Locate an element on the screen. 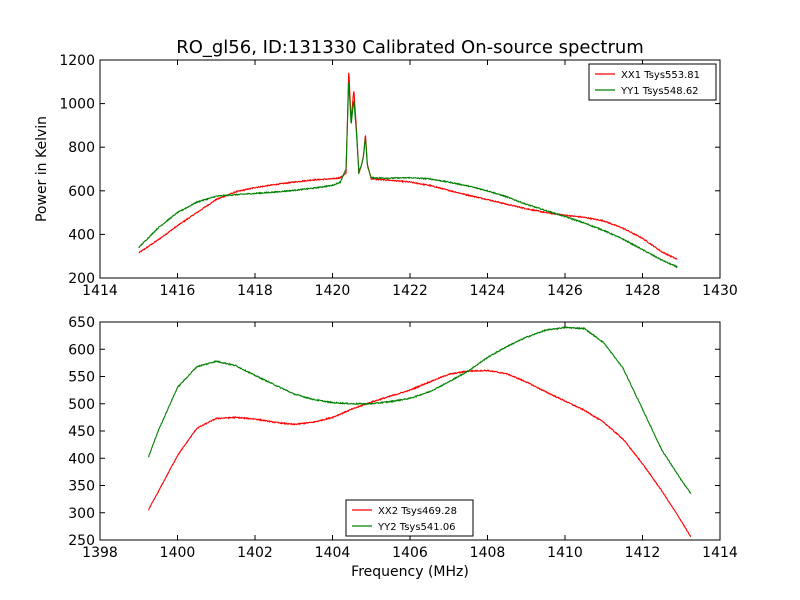  legend-label-yy2: YY2 Tsys541.06 is located at coordinates (416, 527).